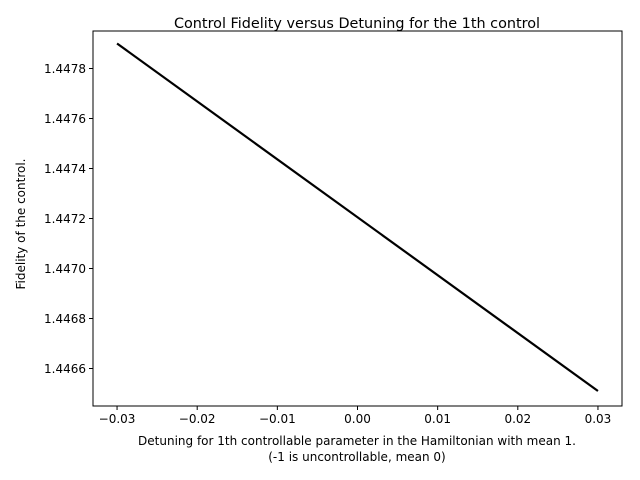  Describe the element at coordinates (65, 119) in the screenshot. I see `y-tick-label: 1.4476` at that location.